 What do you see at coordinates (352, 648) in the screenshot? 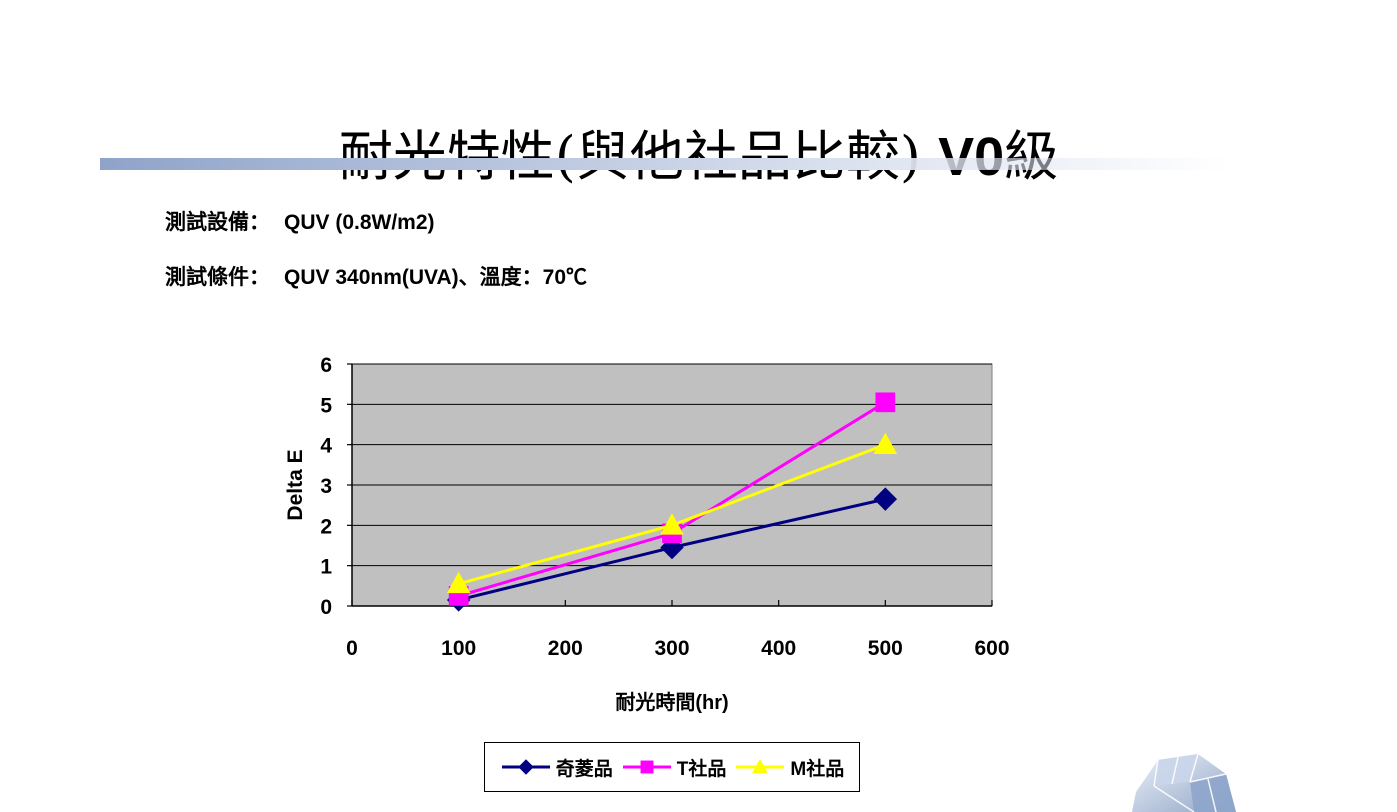
I see `x-tick-label-0: 0` at bounding box center [352, 648].